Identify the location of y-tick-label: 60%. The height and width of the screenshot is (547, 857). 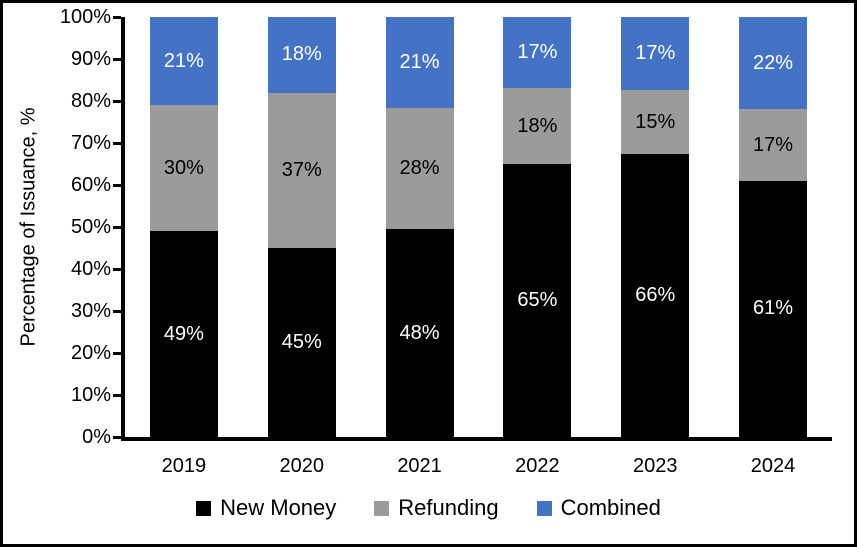
(90, 185).